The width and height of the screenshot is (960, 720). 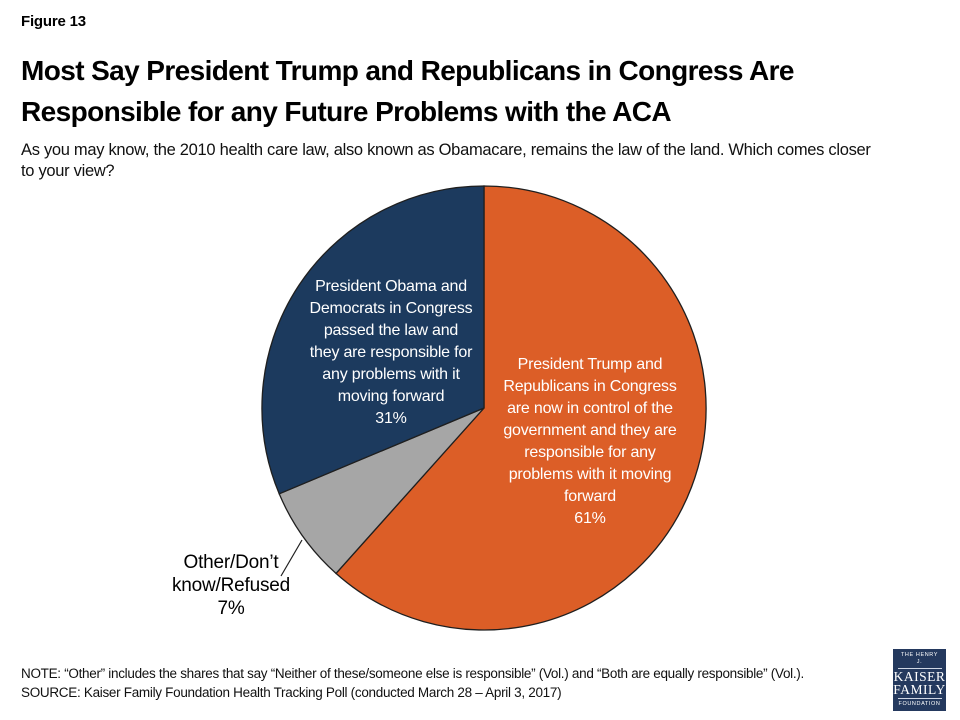 What do you see at coordinates (919, 703) in the screenshot?
I see `kff-logo-foundation: FOUNDATION` at bounding box center [919, 703].